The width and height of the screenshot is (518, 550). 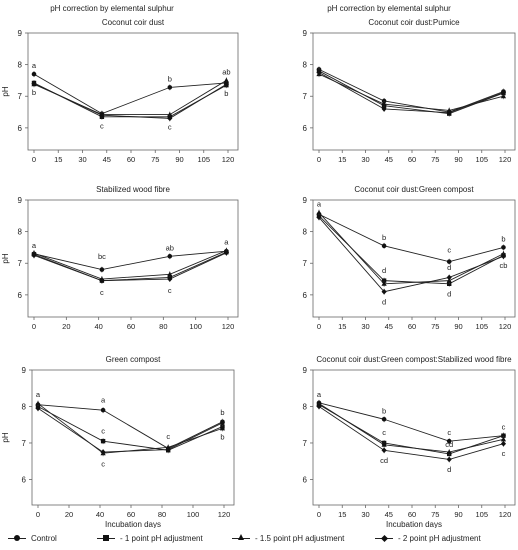 I want to click on panel-2-series-line-diamond, so click(x=411, y=93).